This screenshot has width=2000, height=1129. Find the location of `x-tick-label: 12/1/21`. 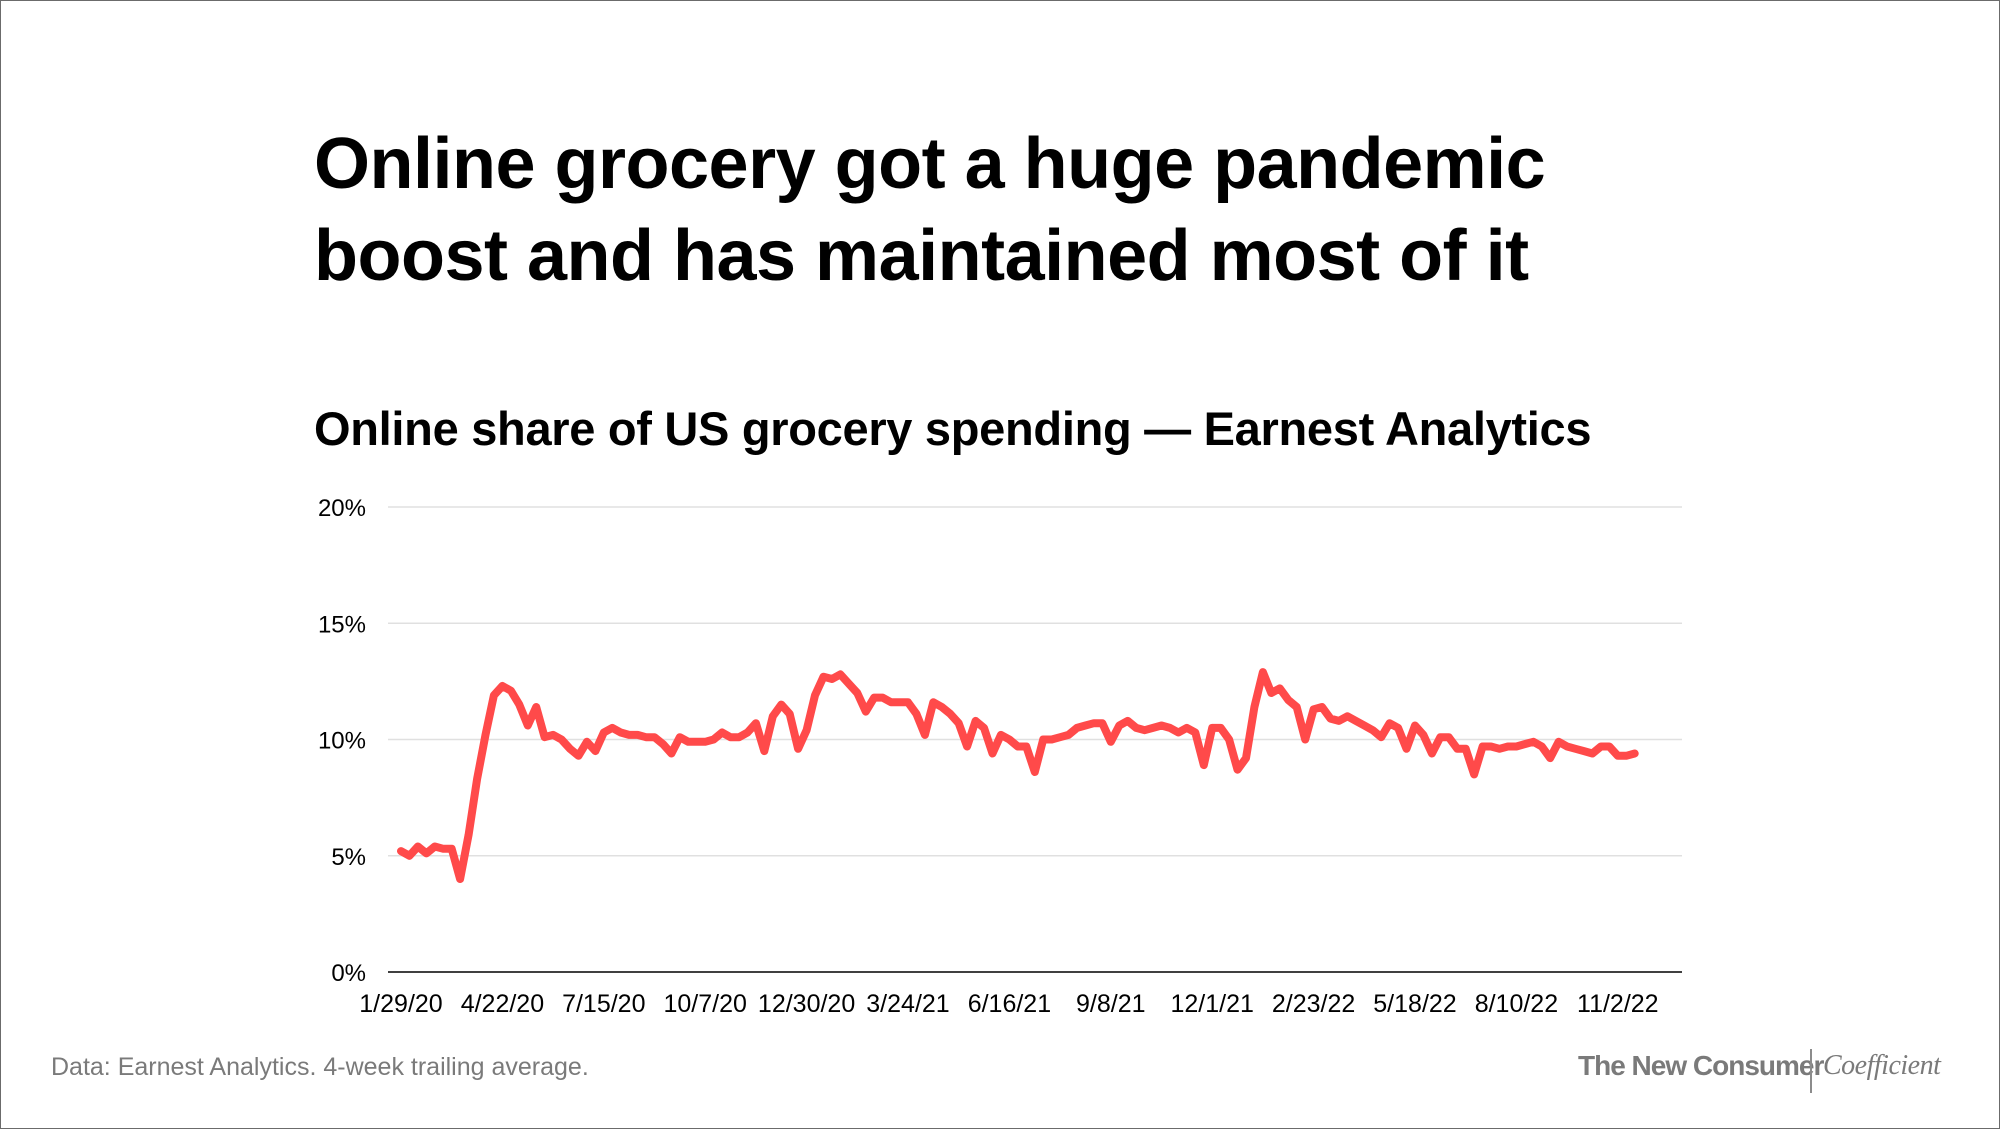

x-tick-label: 12/1/21 is located at coordinates (1211, 1004).